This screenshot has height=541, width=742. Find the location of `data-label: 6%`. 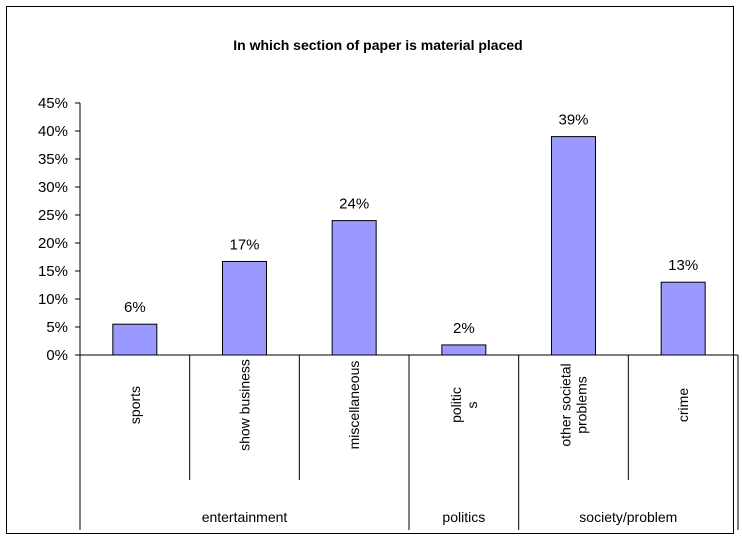

data-label: 6% is located at coordinates (135, 307).